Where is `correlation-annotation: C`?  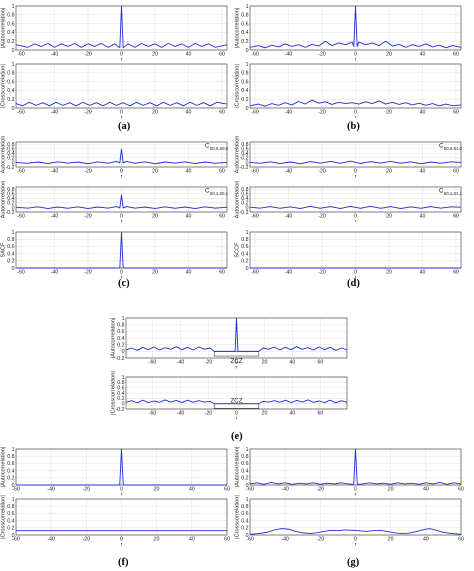 correlation-annotation: C is located at coordinates (441, 146).